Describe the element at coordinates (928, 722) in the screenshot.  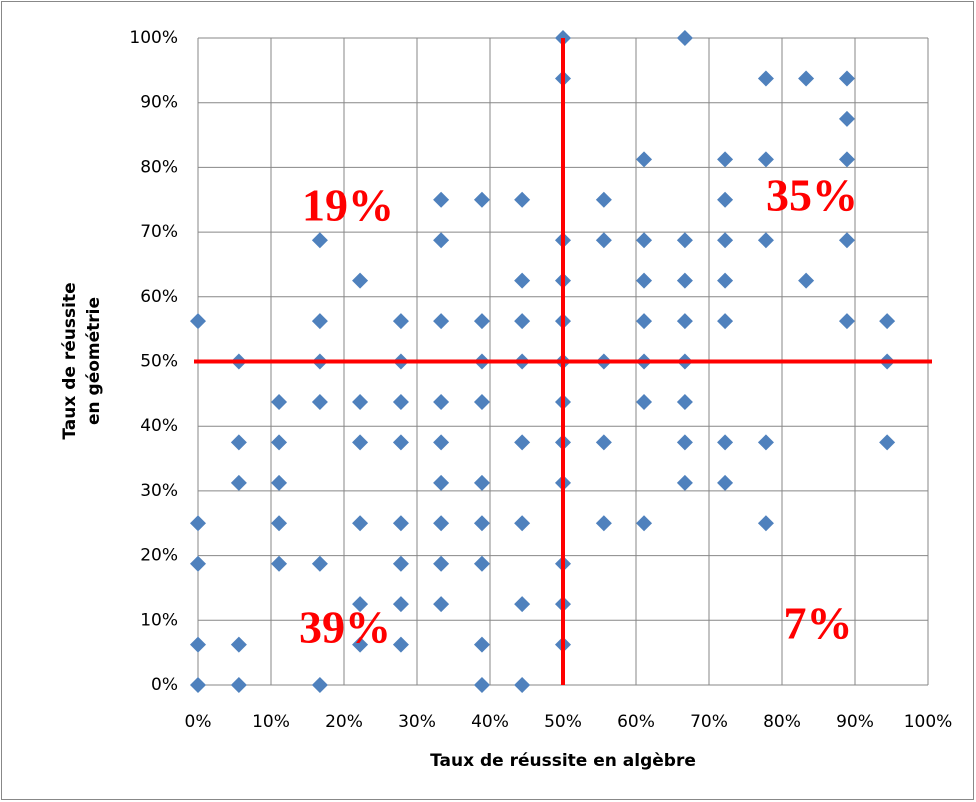
I see `x-tick-label: 100%` at that location.